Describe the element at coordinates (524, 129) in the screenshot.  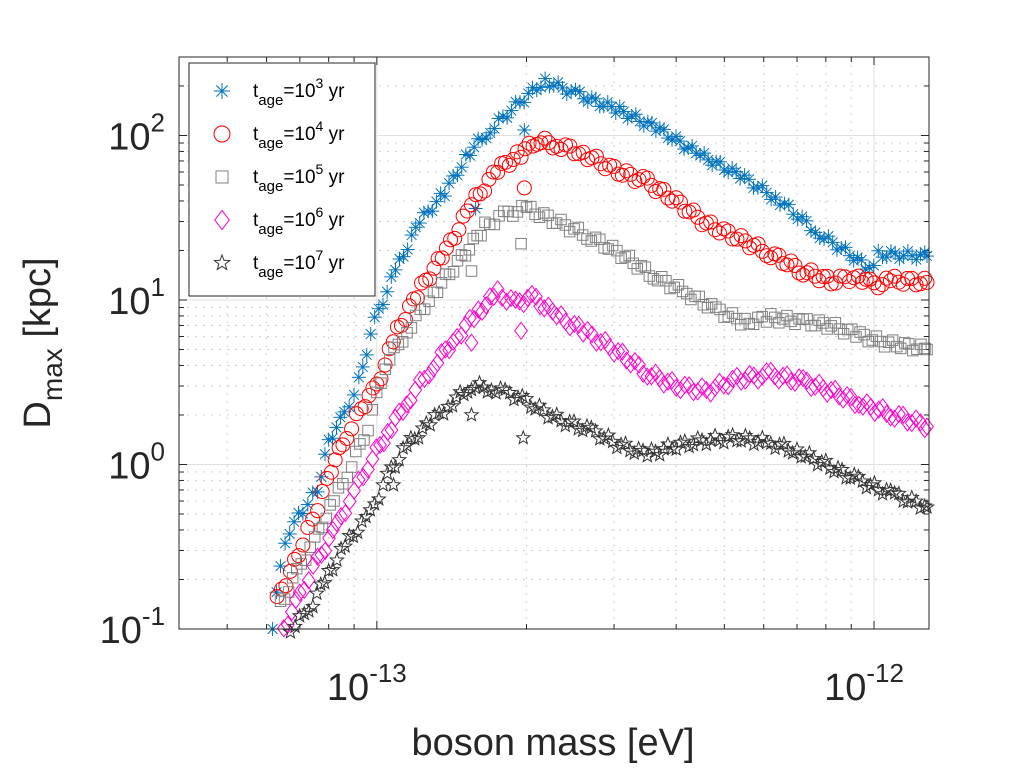
I see `data-point-outlier` at that location.